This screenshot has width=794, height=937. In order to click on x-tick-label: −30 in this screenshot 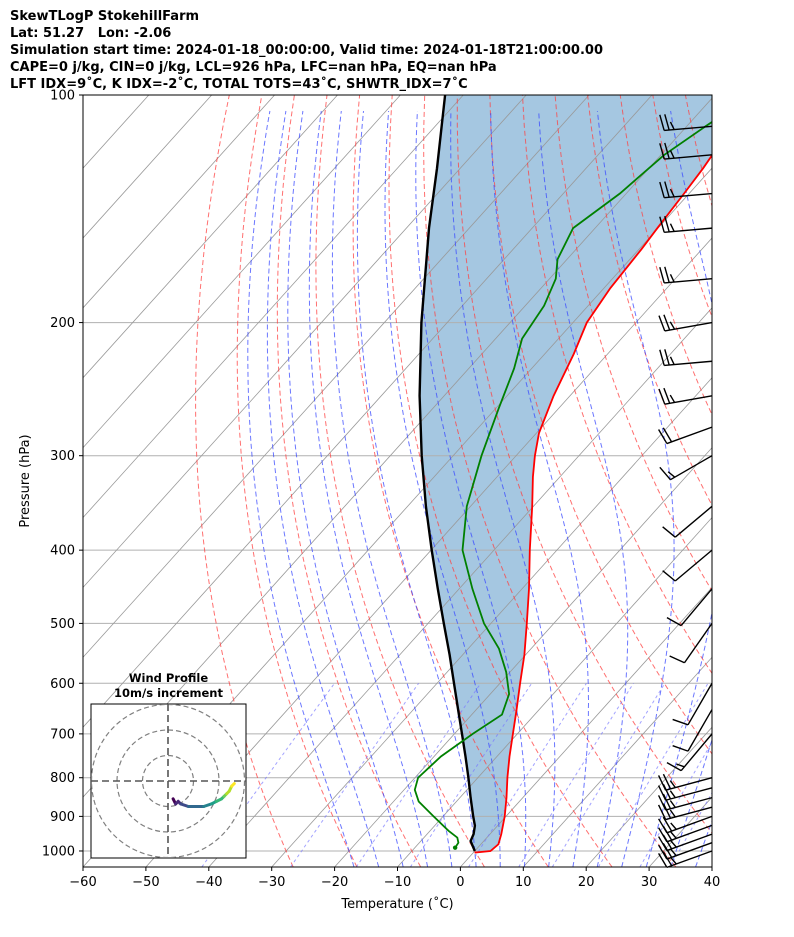, I will do `click(271, 882)`.